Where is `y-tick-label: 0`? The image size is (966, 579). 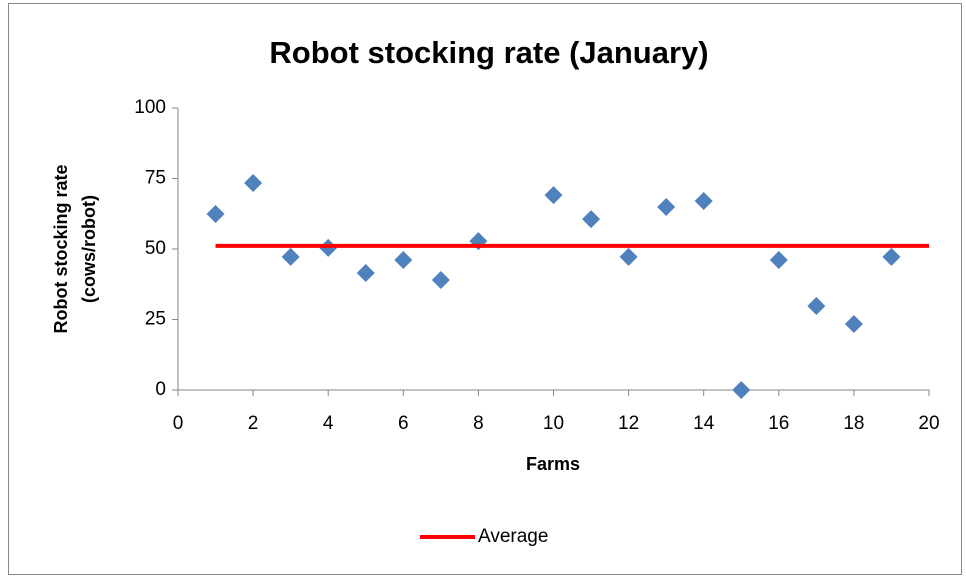
y-tick-label: 0 is located at coordinates (160, 389).